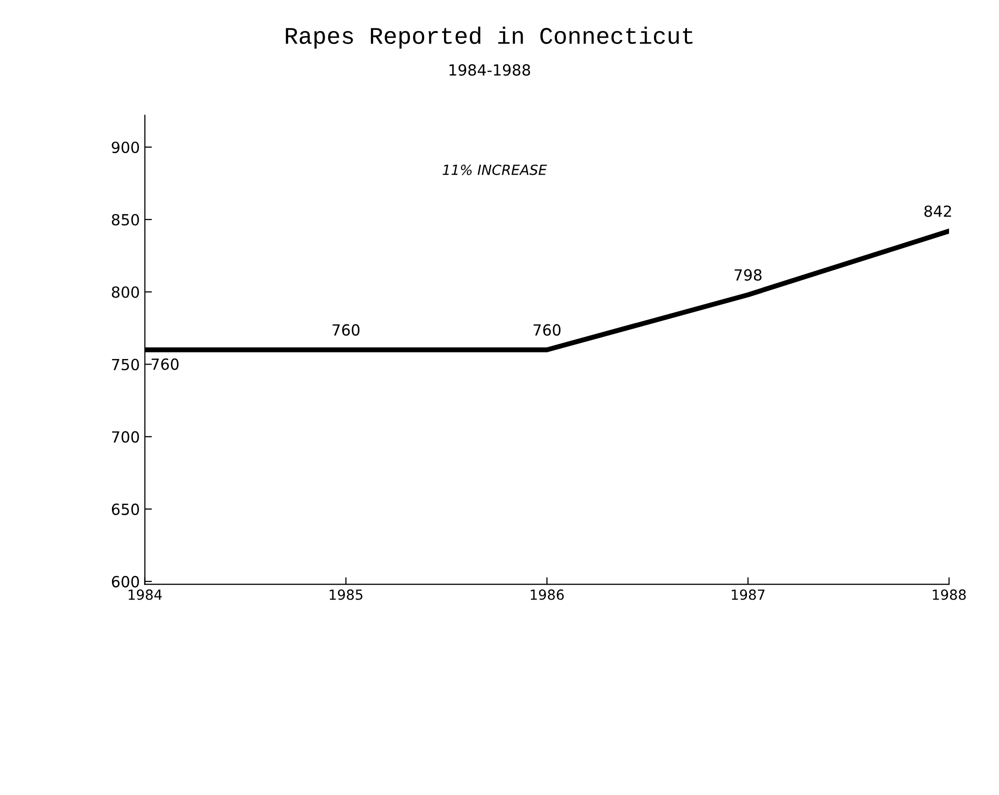 This screenshot has height=795, width=999. What do you see at coordinates (547, 594) in the screenshot?
I see `x-tick-label: 1986` at bounding box center [547, 594].